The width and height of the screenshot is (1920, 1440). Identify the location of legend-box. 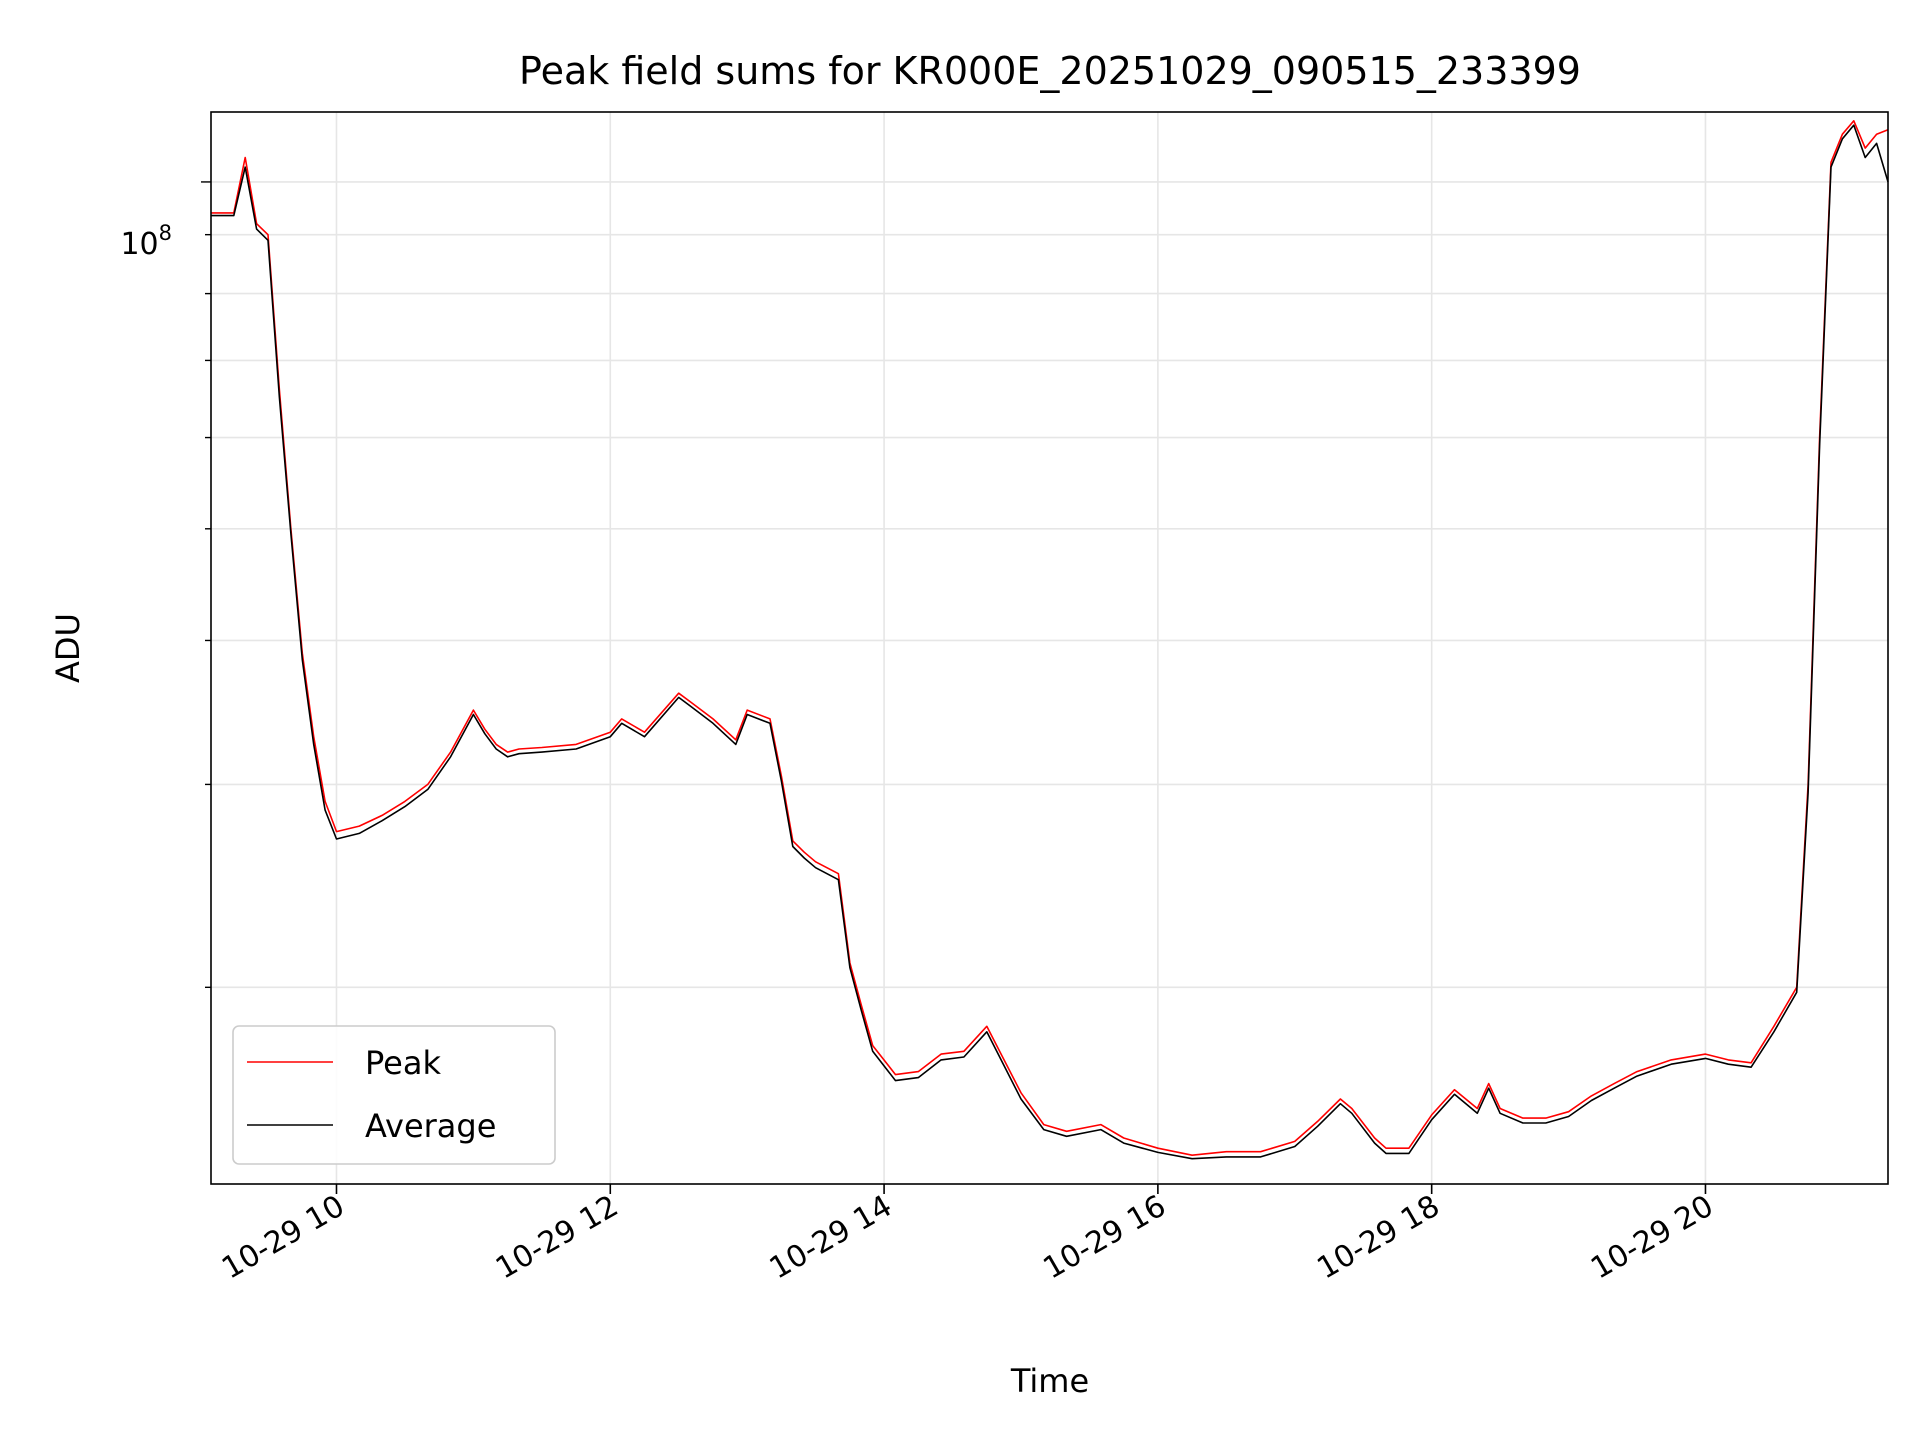
(394, 1095).